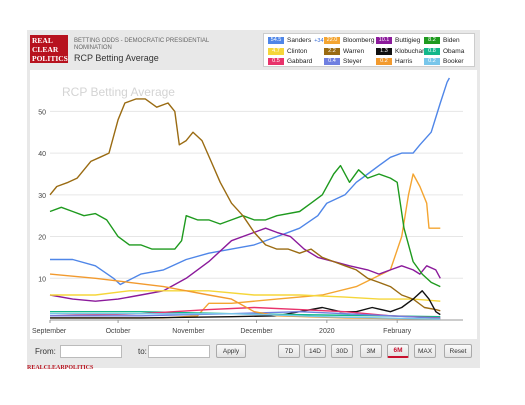  Describe the element at coordinates (432, 40) in the screenshot. I see `legend-value-badge: 8.2` at that location.